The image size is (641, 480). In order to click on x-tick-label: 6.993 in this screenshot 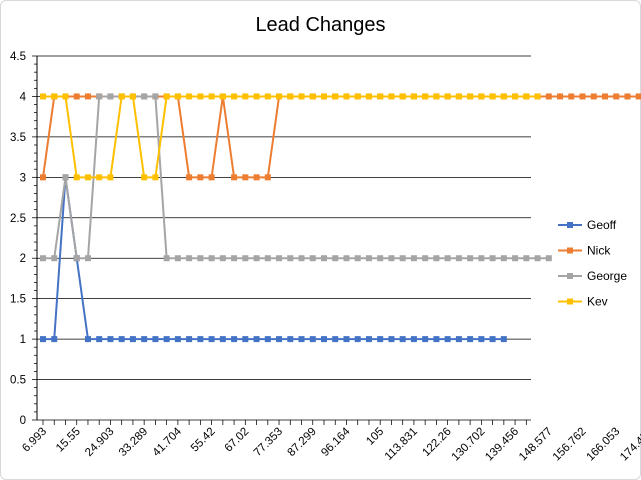, I will do `click(34, 440)`.